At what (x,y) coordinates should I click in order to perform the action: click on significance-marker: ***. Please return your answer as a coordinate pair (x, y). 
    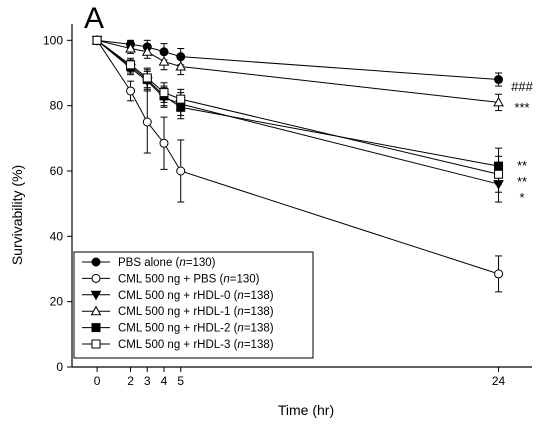
    Looking at the image, I should click on (521, 107).